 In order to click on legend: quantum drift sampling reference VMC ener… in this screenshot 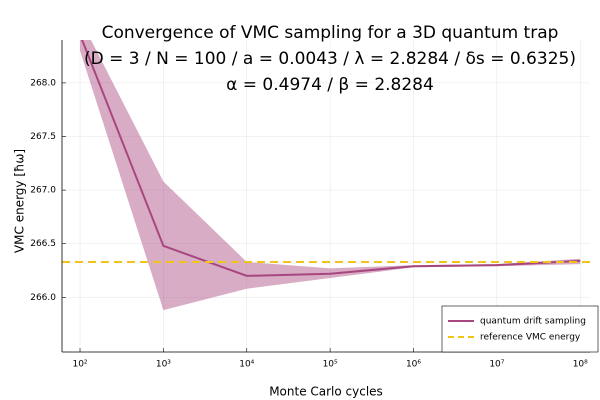, I will do `click(520, 329)`.